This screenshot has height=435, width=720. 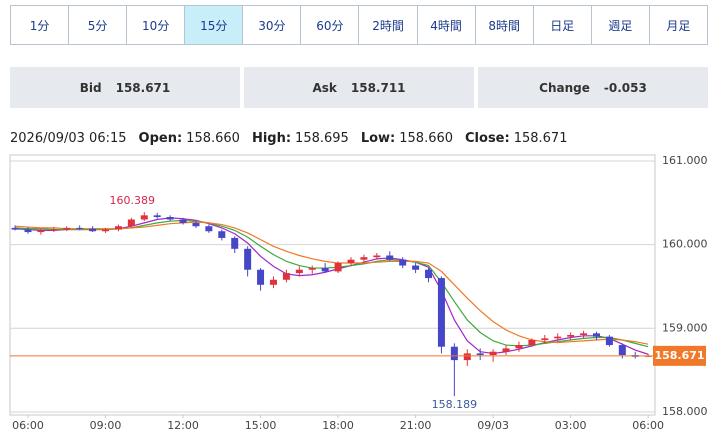 What do you see at coordinates (106, 425) in the screenshot?
I see `x-tick-label: 09:00` at bounding box center [106, 425].